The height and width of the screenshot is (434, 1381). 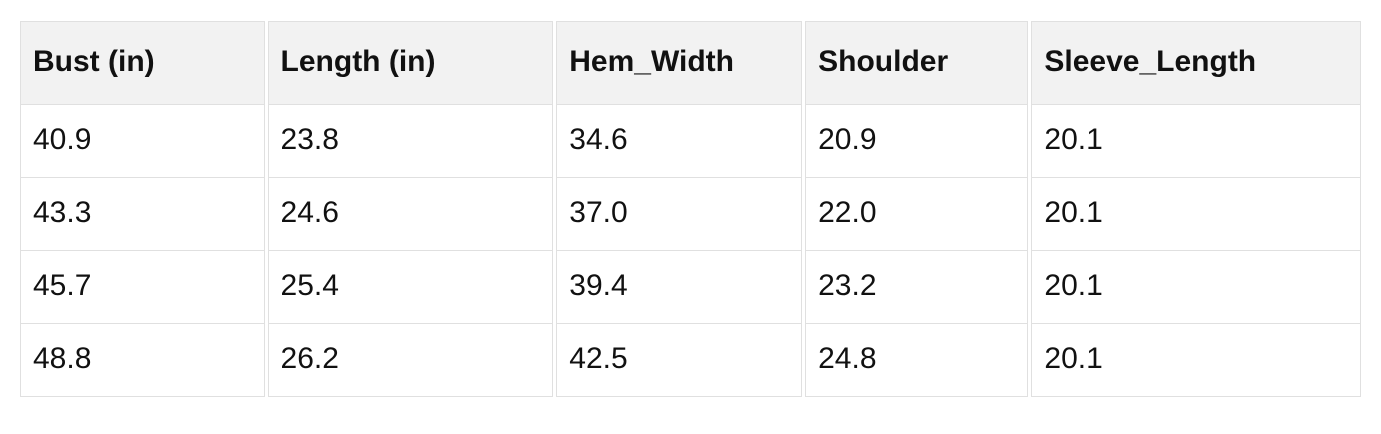 I want to click on table-cell: 34.6, so click(x=679, y=141).